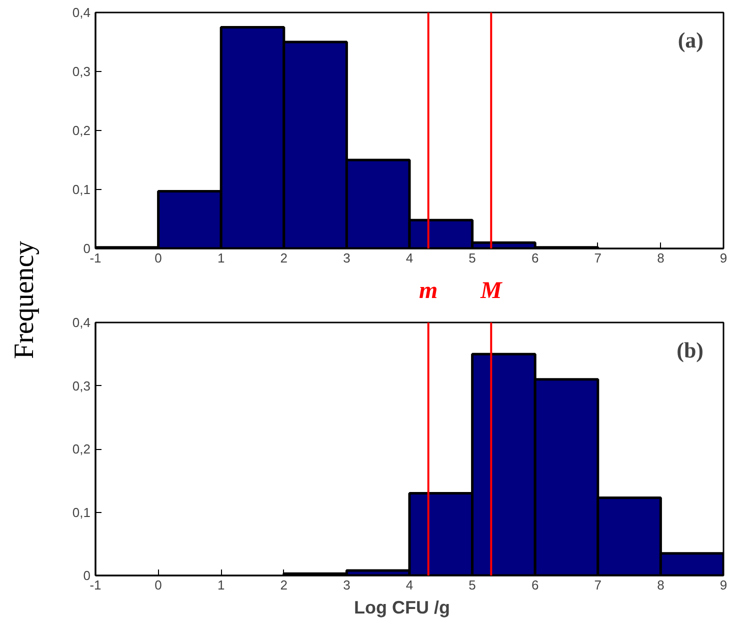 The height and width of the screenshot is (639, 733). I want to click on annotation: (a), so click(691, 40).